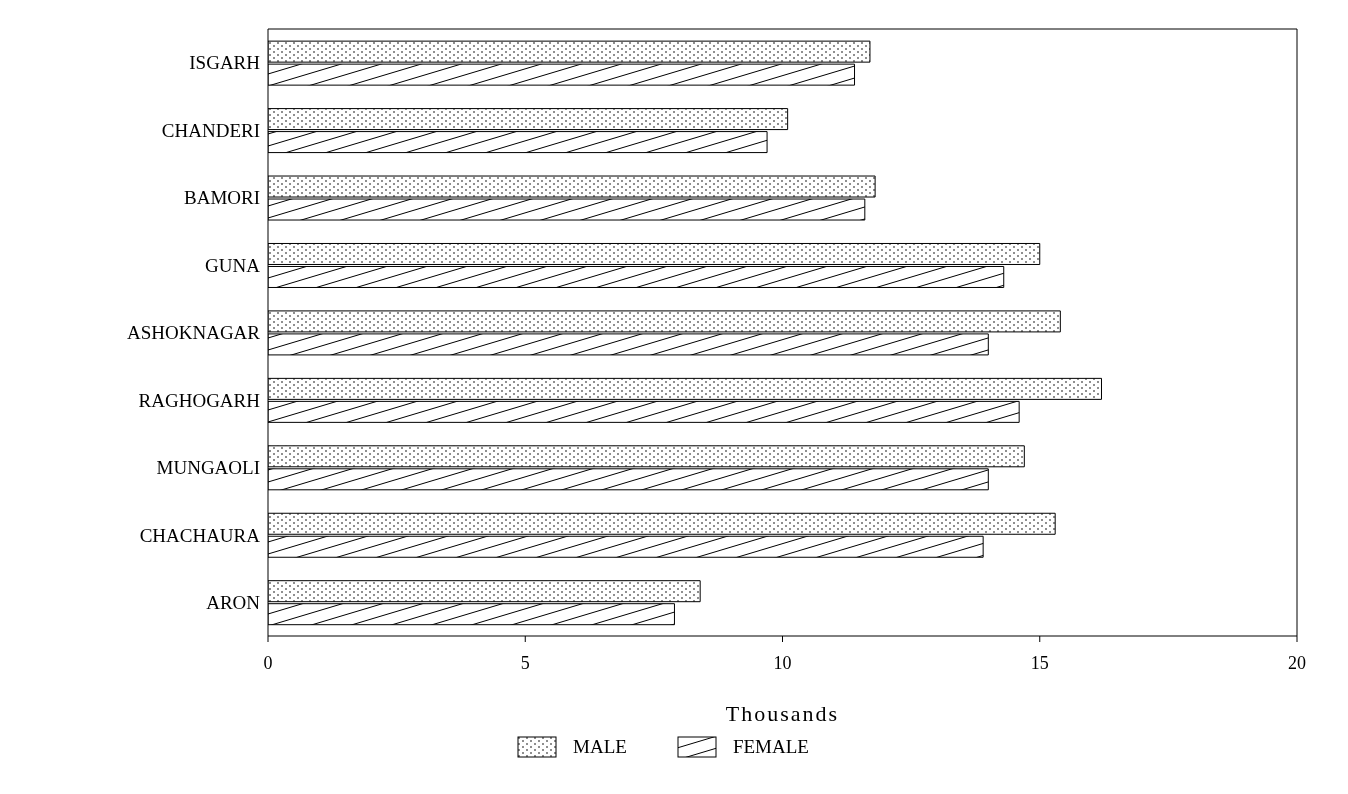 Image resolution: width=1348 pixels, height=794 pixels. What do you see at coordinates (525, 662) in the screenshot?
I see `x-tick-label: 5` at bounding box center [525, 662].